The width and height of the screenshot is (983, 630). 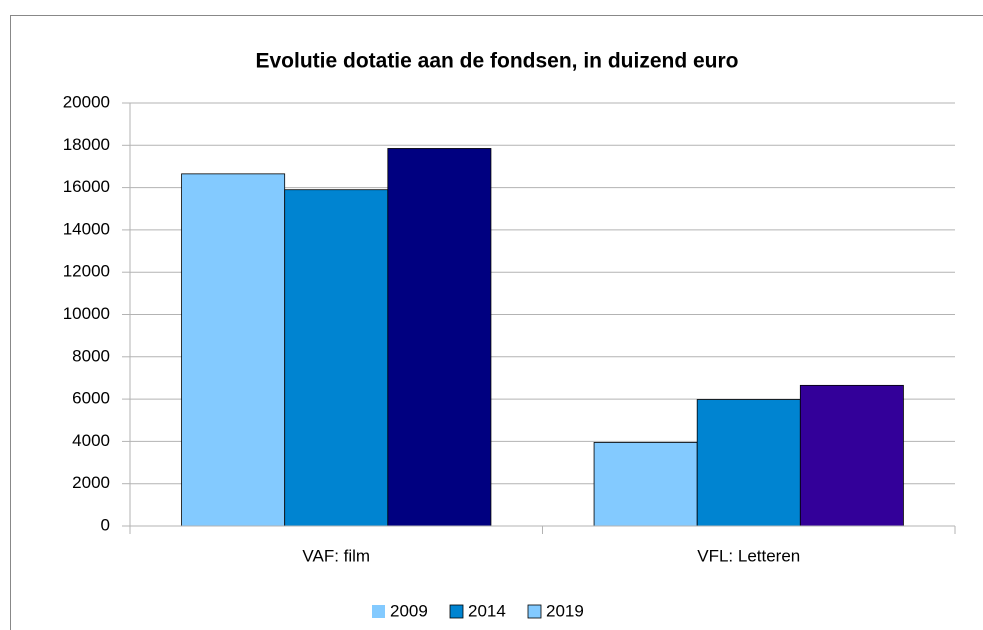 I want to click on y-tick-label: 10000, so click(x=86, y=313).